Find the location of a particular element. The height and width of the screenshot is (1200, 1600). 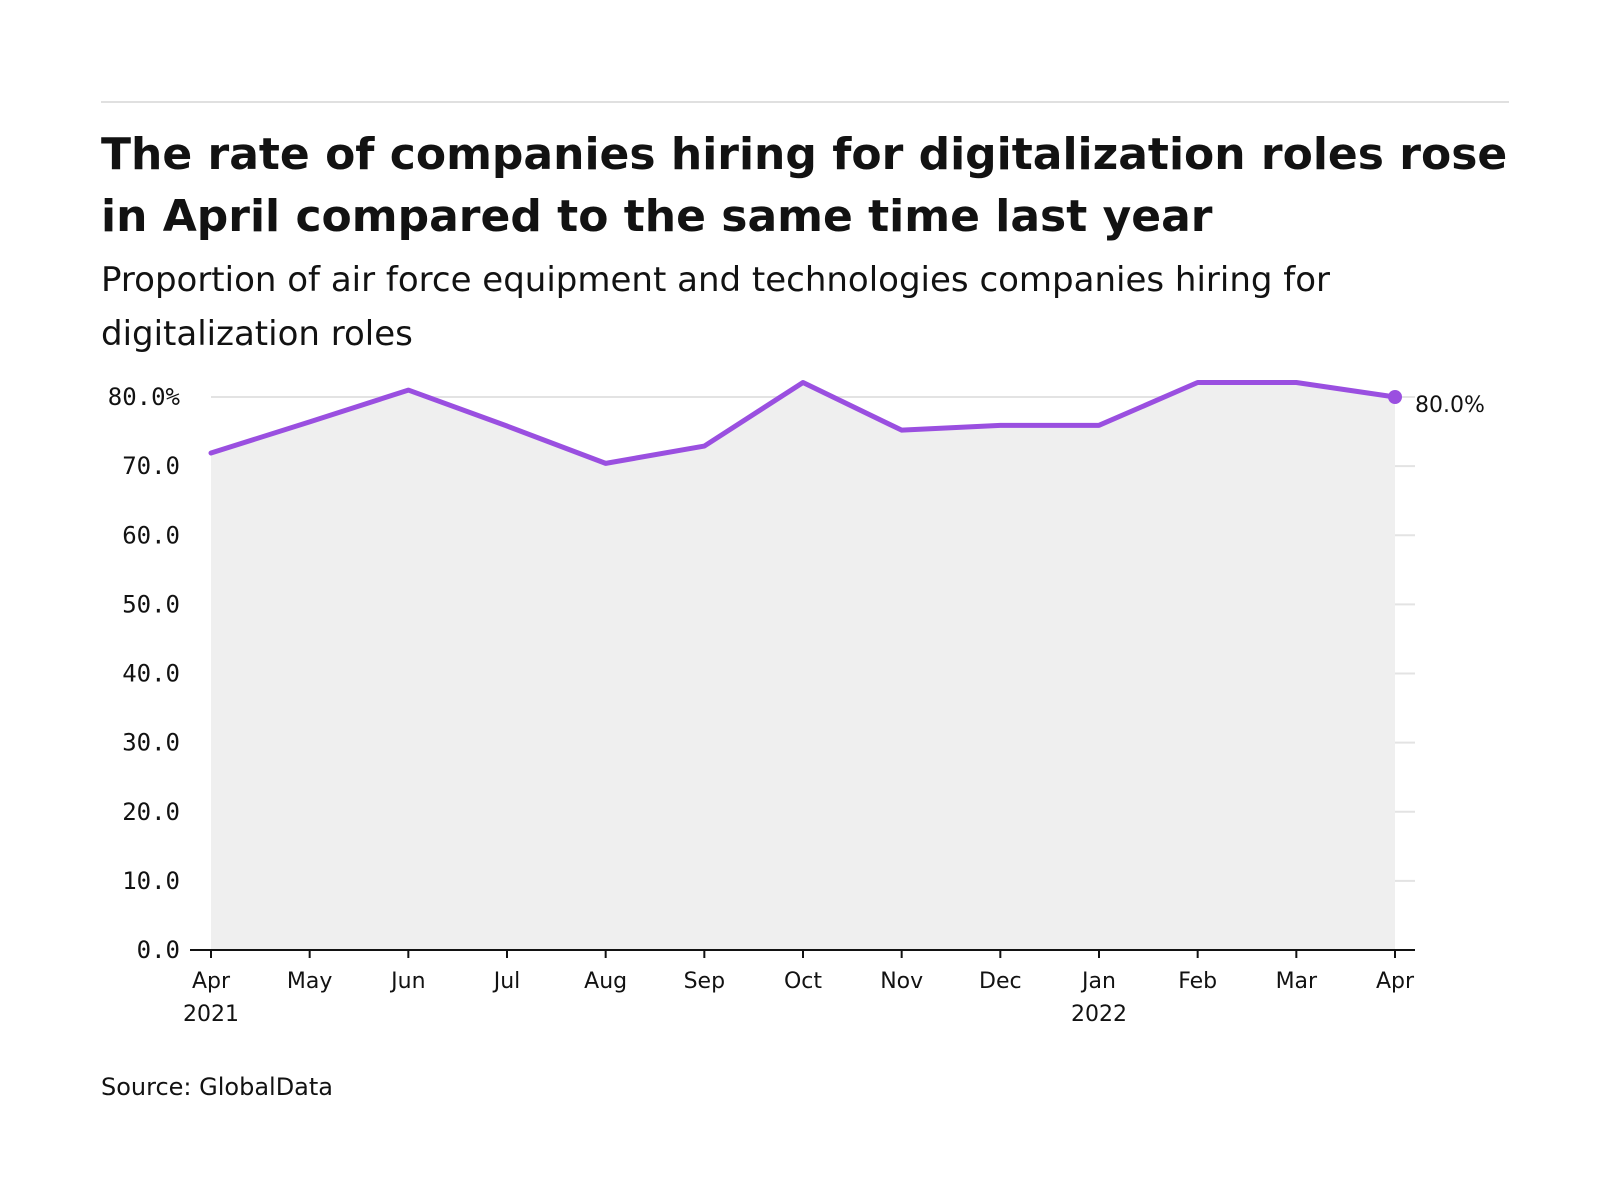

y-tick-label: 10.0 is located at coordinates (151, 881).